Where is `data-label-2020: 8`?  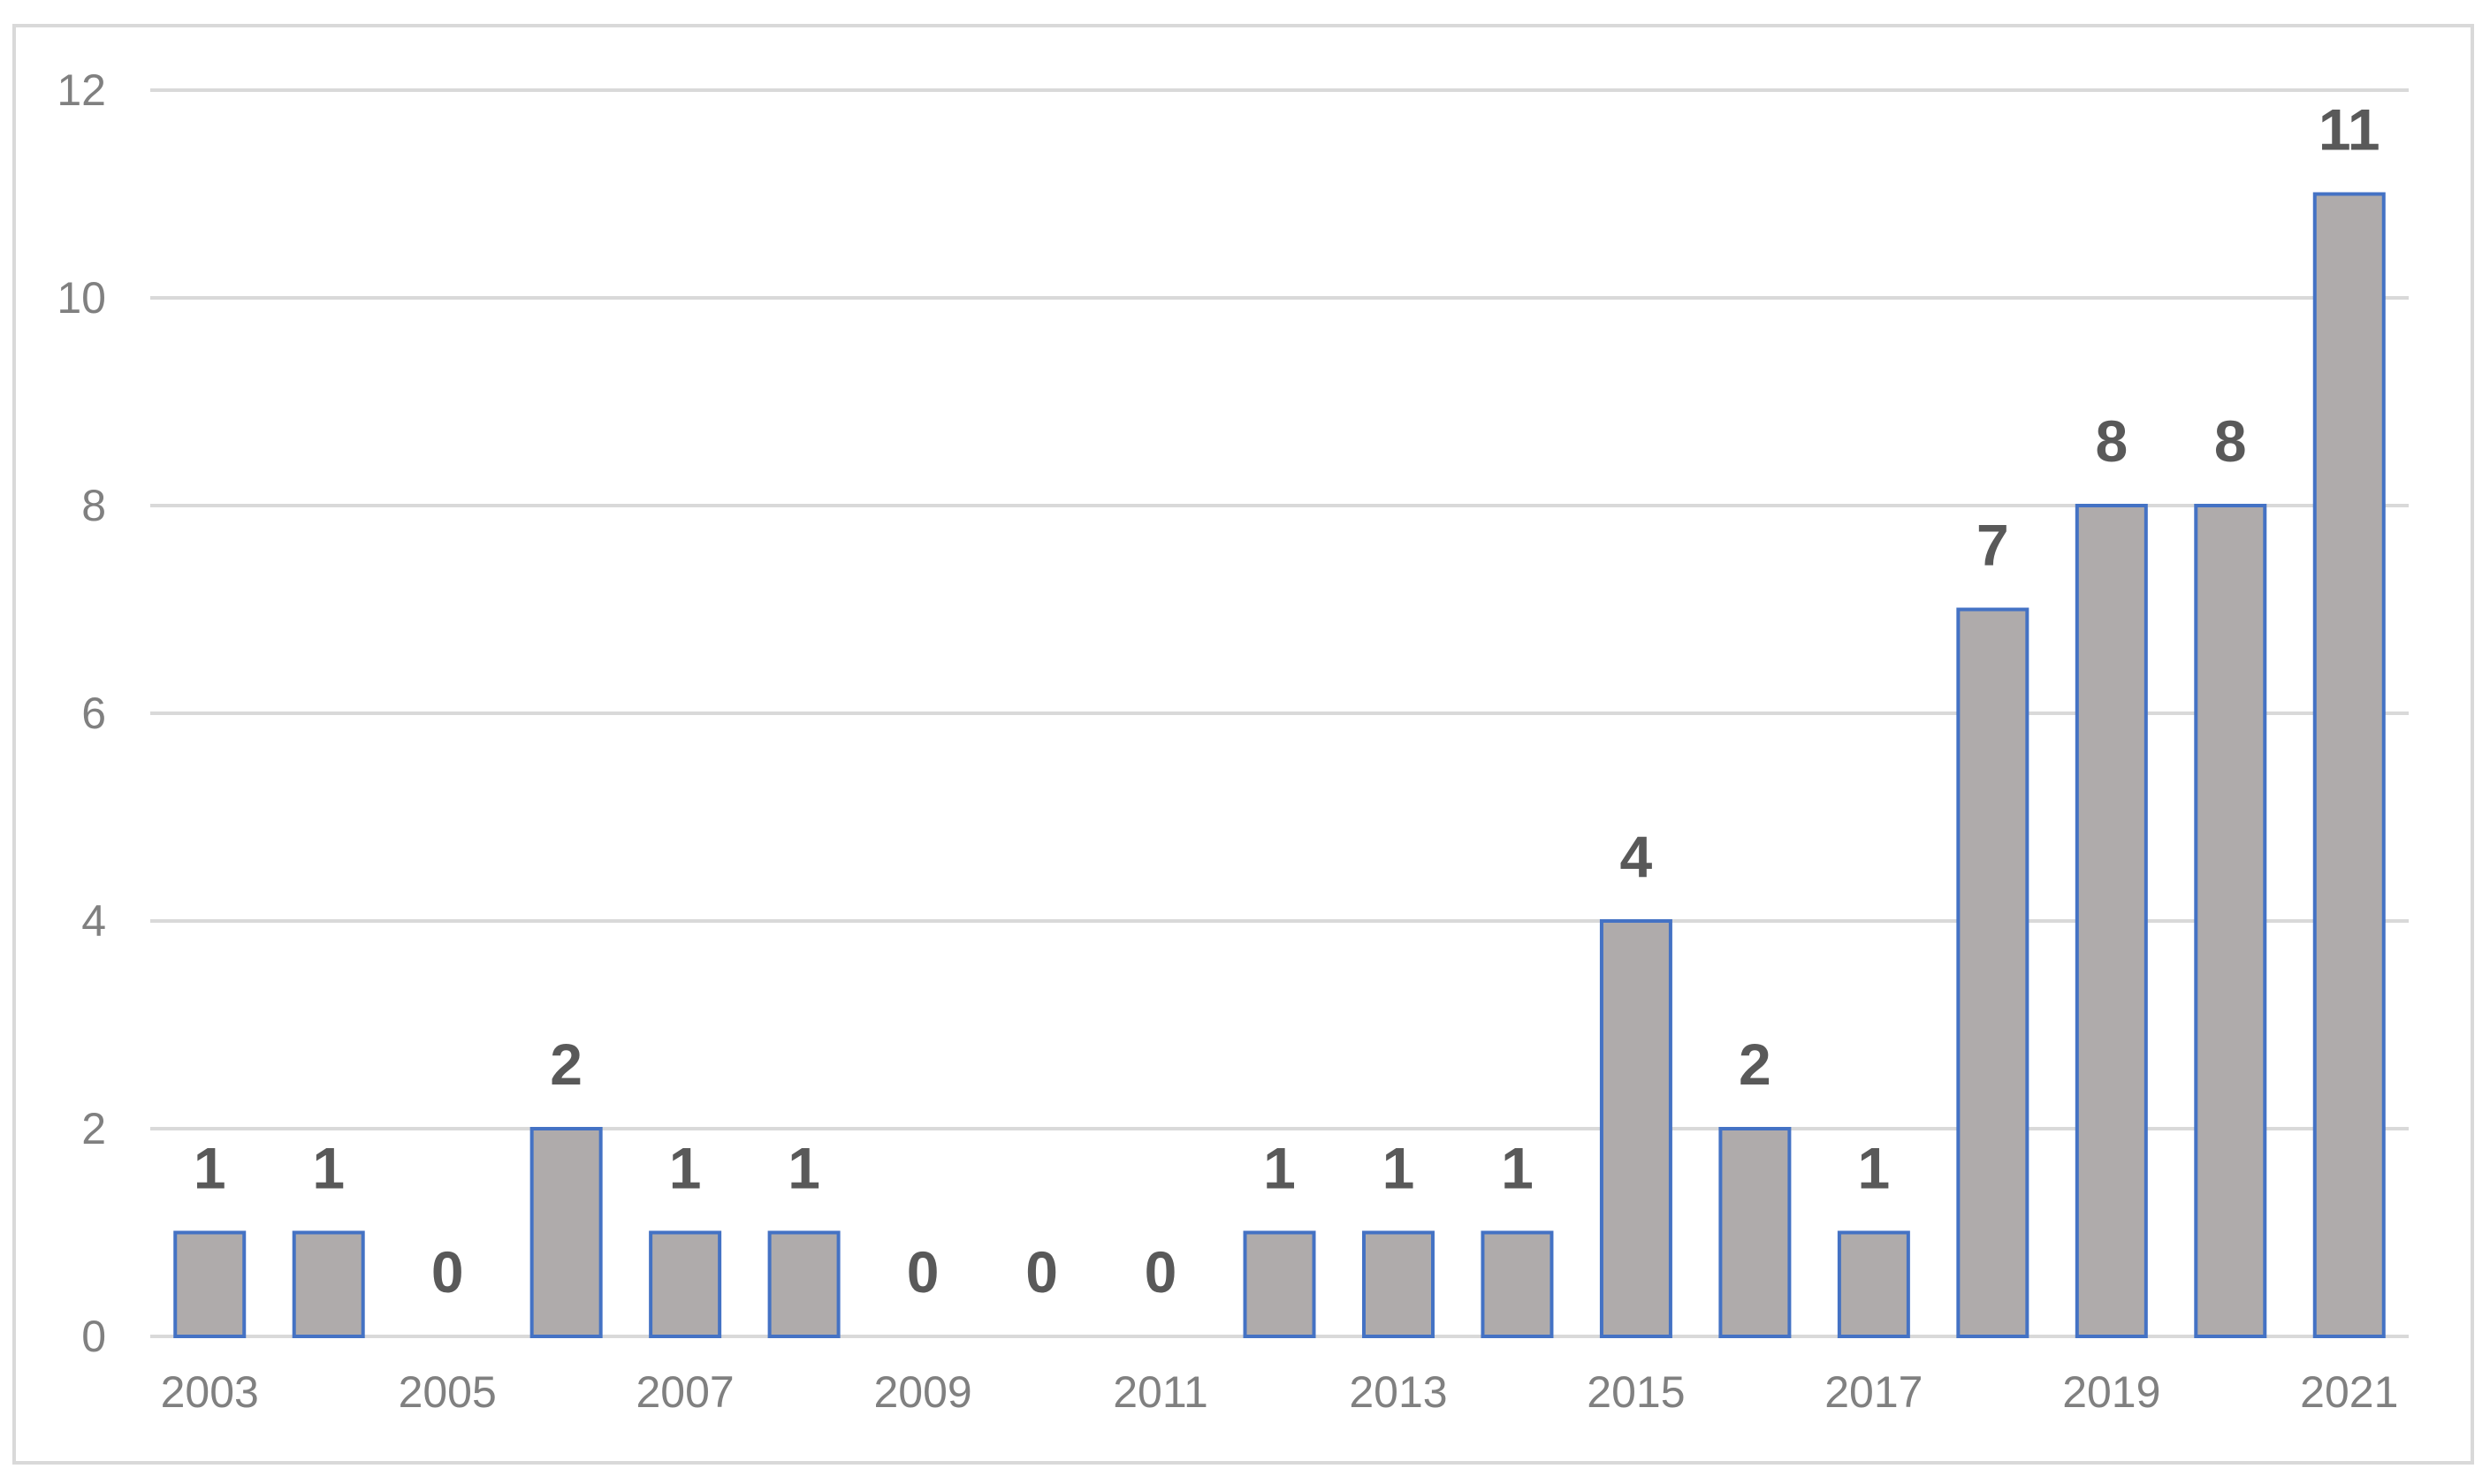 data-label-2020: 8 is located at coordinates (2230, 441).